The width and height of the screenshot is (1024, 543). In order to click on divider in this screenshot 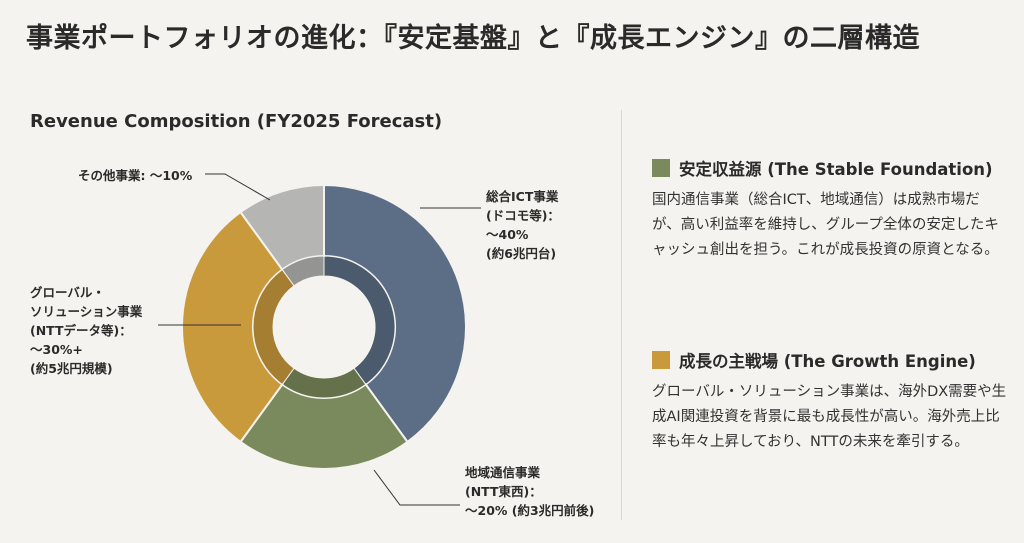, I will do `click(621, 315)`.